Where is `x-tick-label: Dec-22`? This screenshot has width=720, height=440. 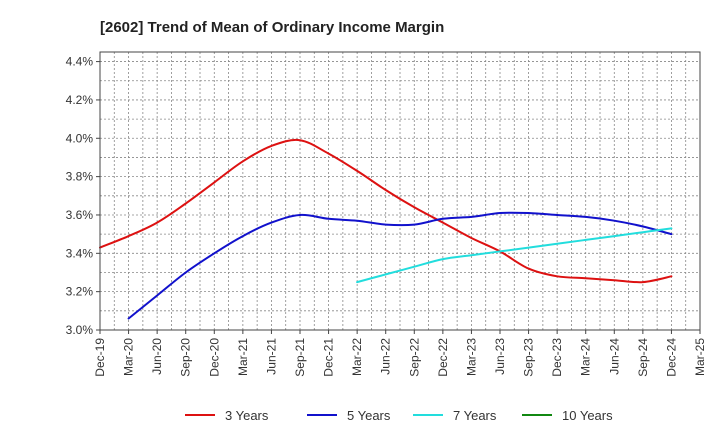
x-tick-label: Dec-22 is located at coordinates (443, 357).